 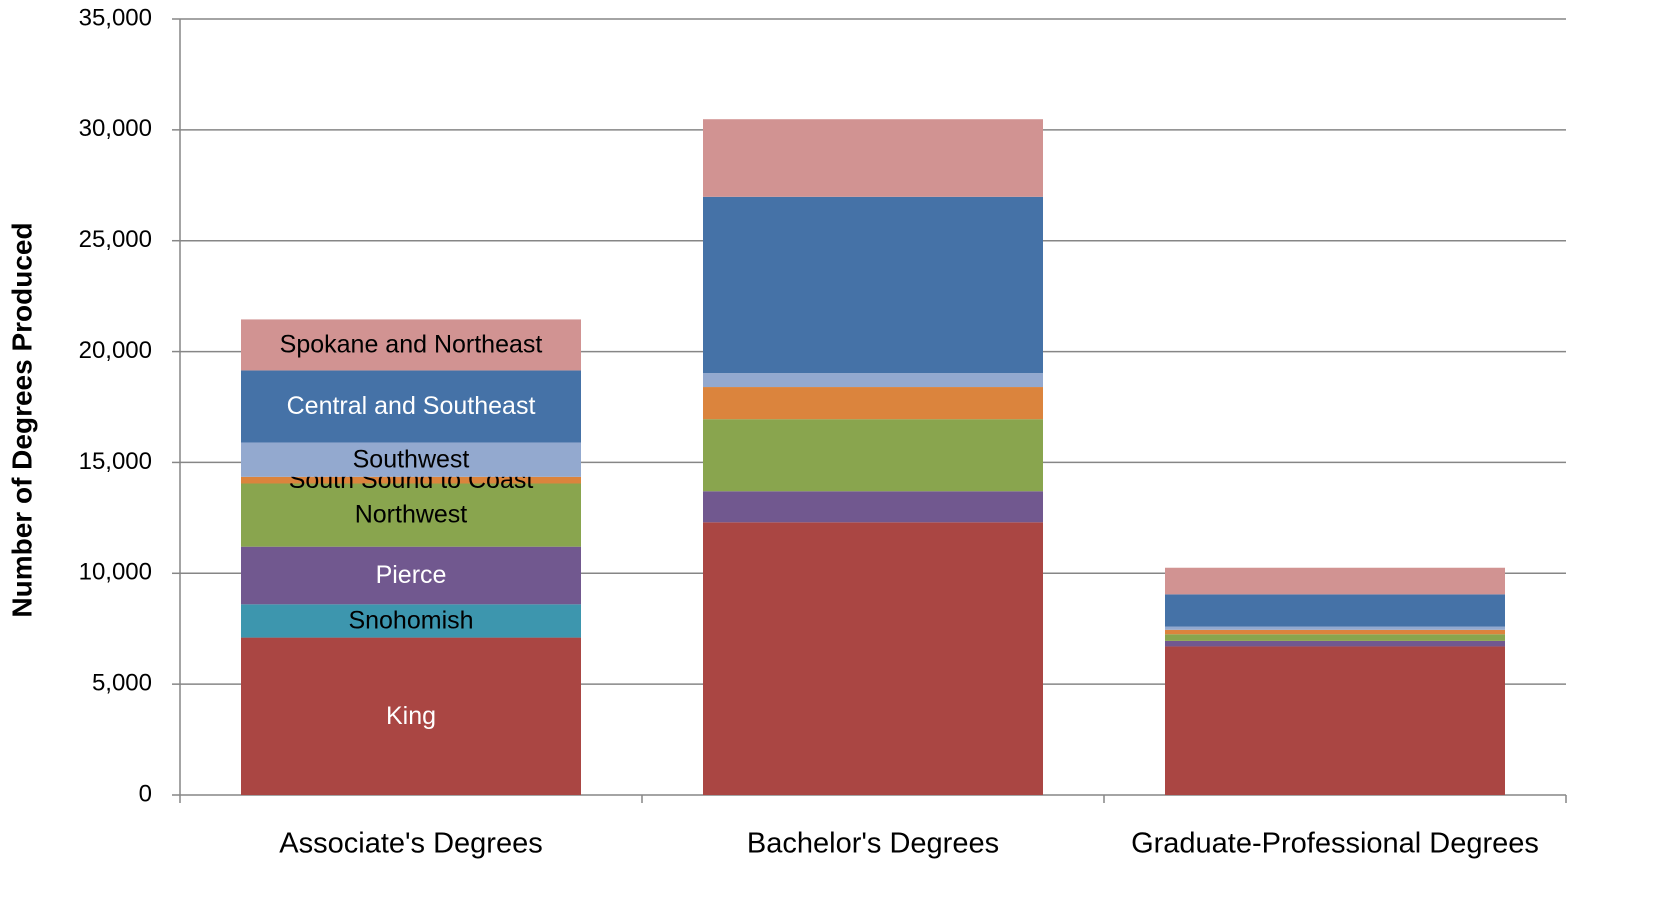 I want to click on y-tick-label: 0, so click(x=145, y=793).